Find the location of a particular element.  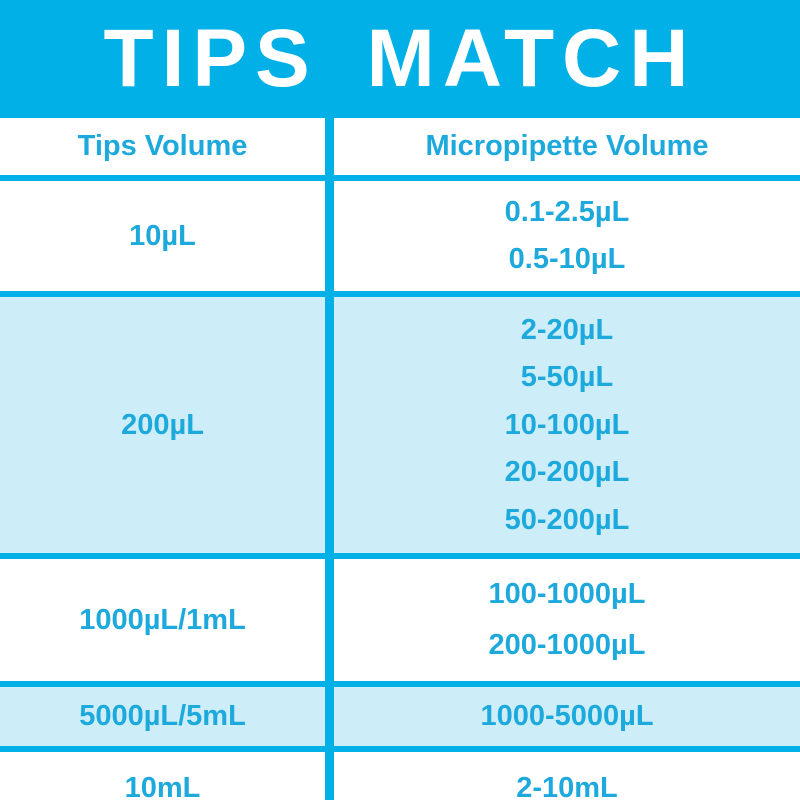

tips-volume-value: 200µL is located at coordinates (162, 424).